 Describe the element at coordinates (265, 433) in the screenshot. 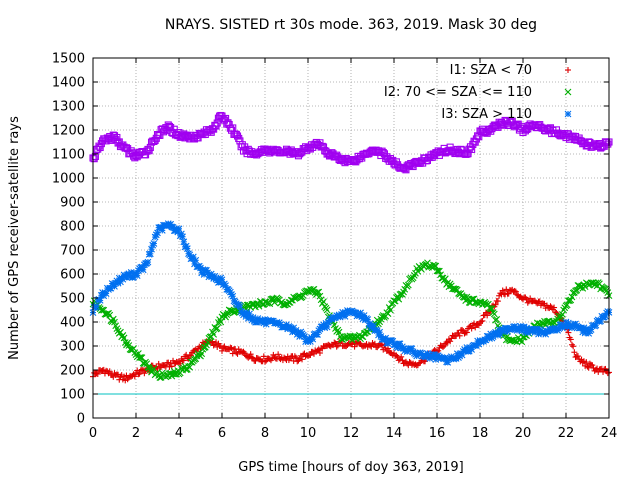

I see `x-tick-label: 8` at that location.